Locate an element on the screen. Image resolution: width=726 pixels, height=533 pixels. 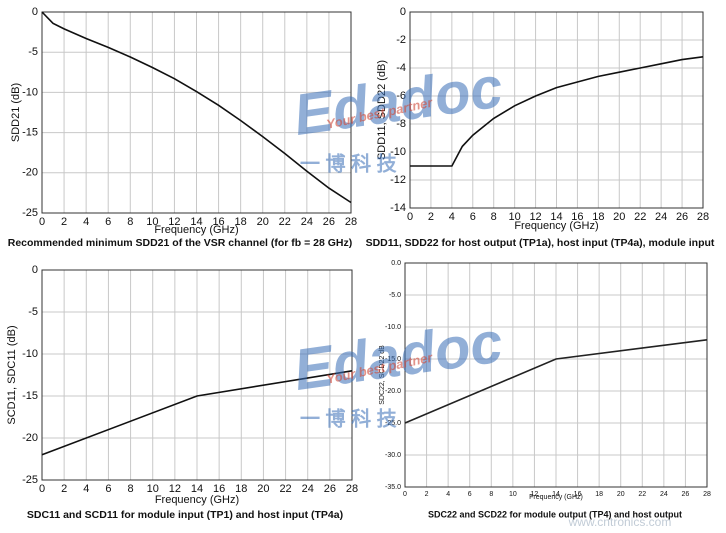
y-tick-label: -2 is located at coordinates (401, 40).